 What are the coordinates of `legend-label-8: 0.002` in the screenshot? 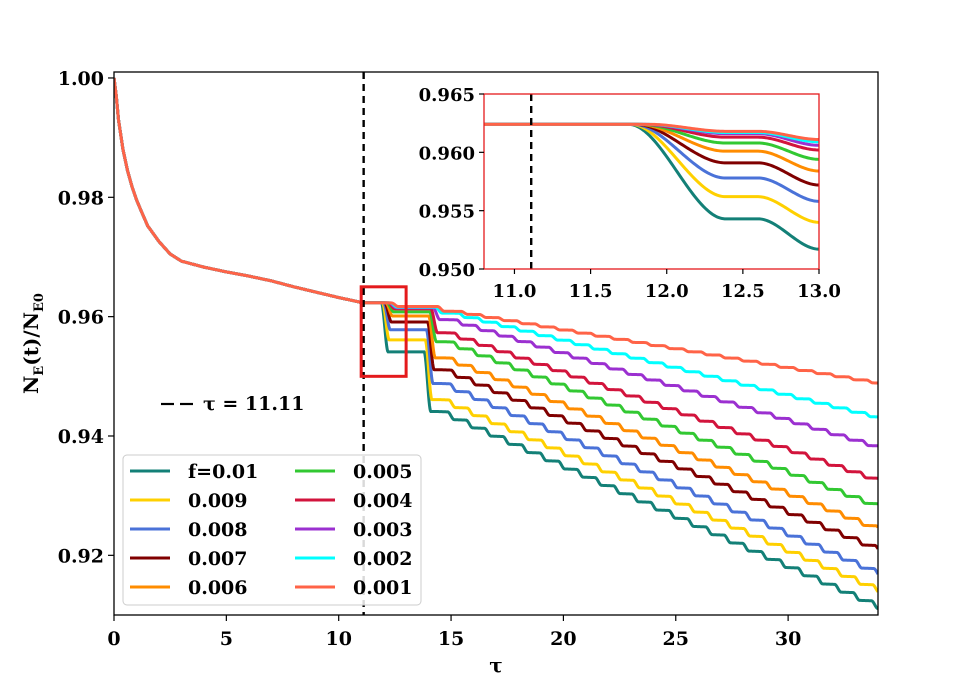 It's located at (383, 559).